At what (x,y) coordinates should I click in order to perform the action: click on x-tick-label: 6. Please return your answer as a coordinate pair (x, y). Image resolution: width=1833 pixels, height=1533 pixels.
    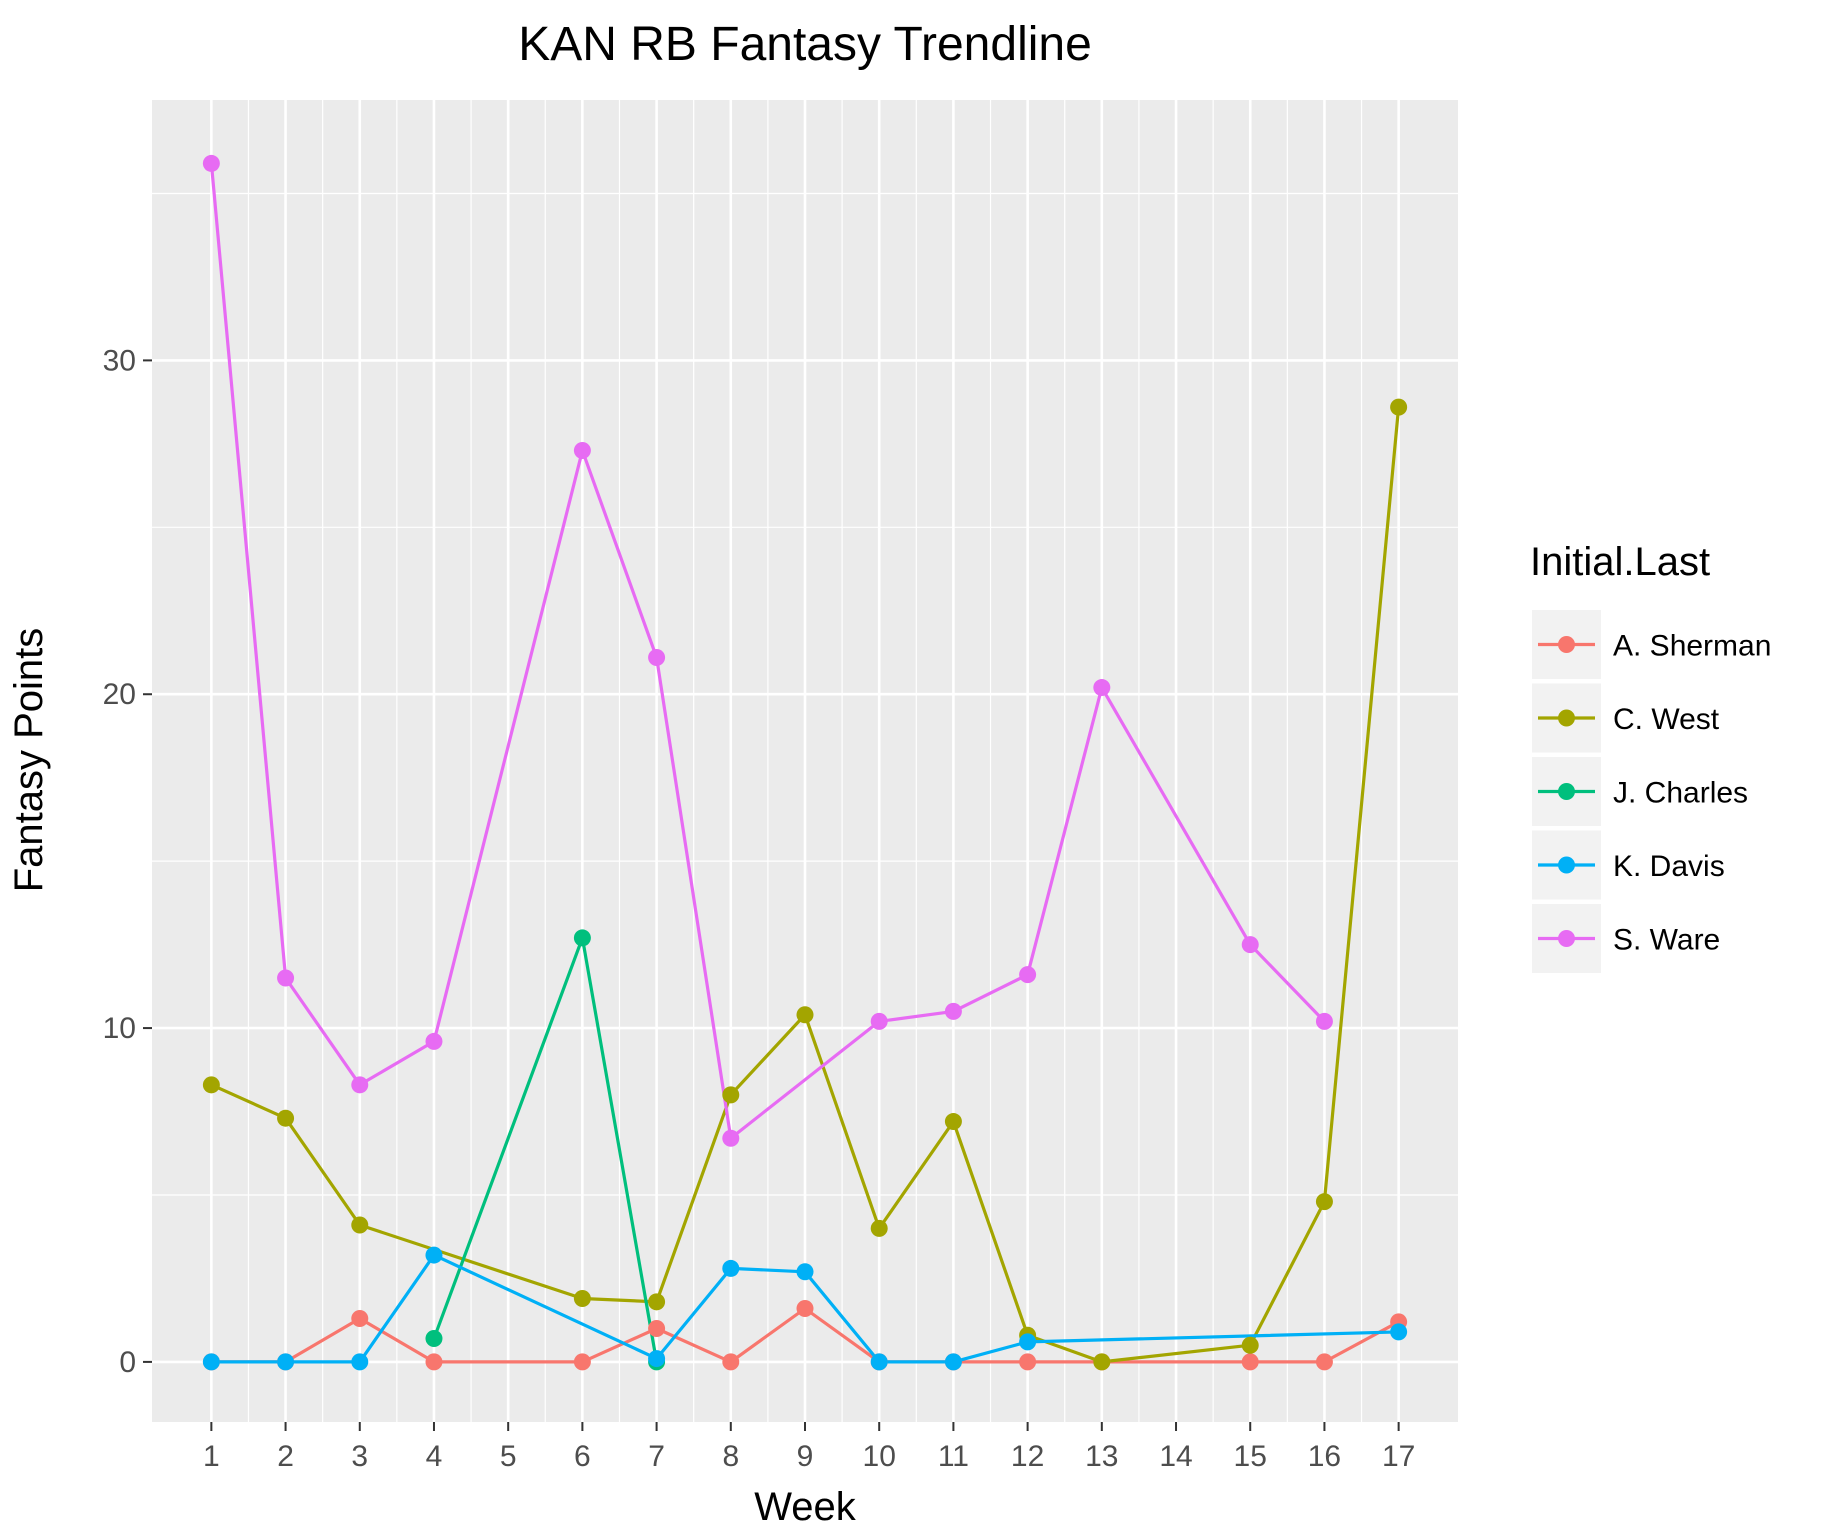
    Looking at the image, I should click on (582, 1456).